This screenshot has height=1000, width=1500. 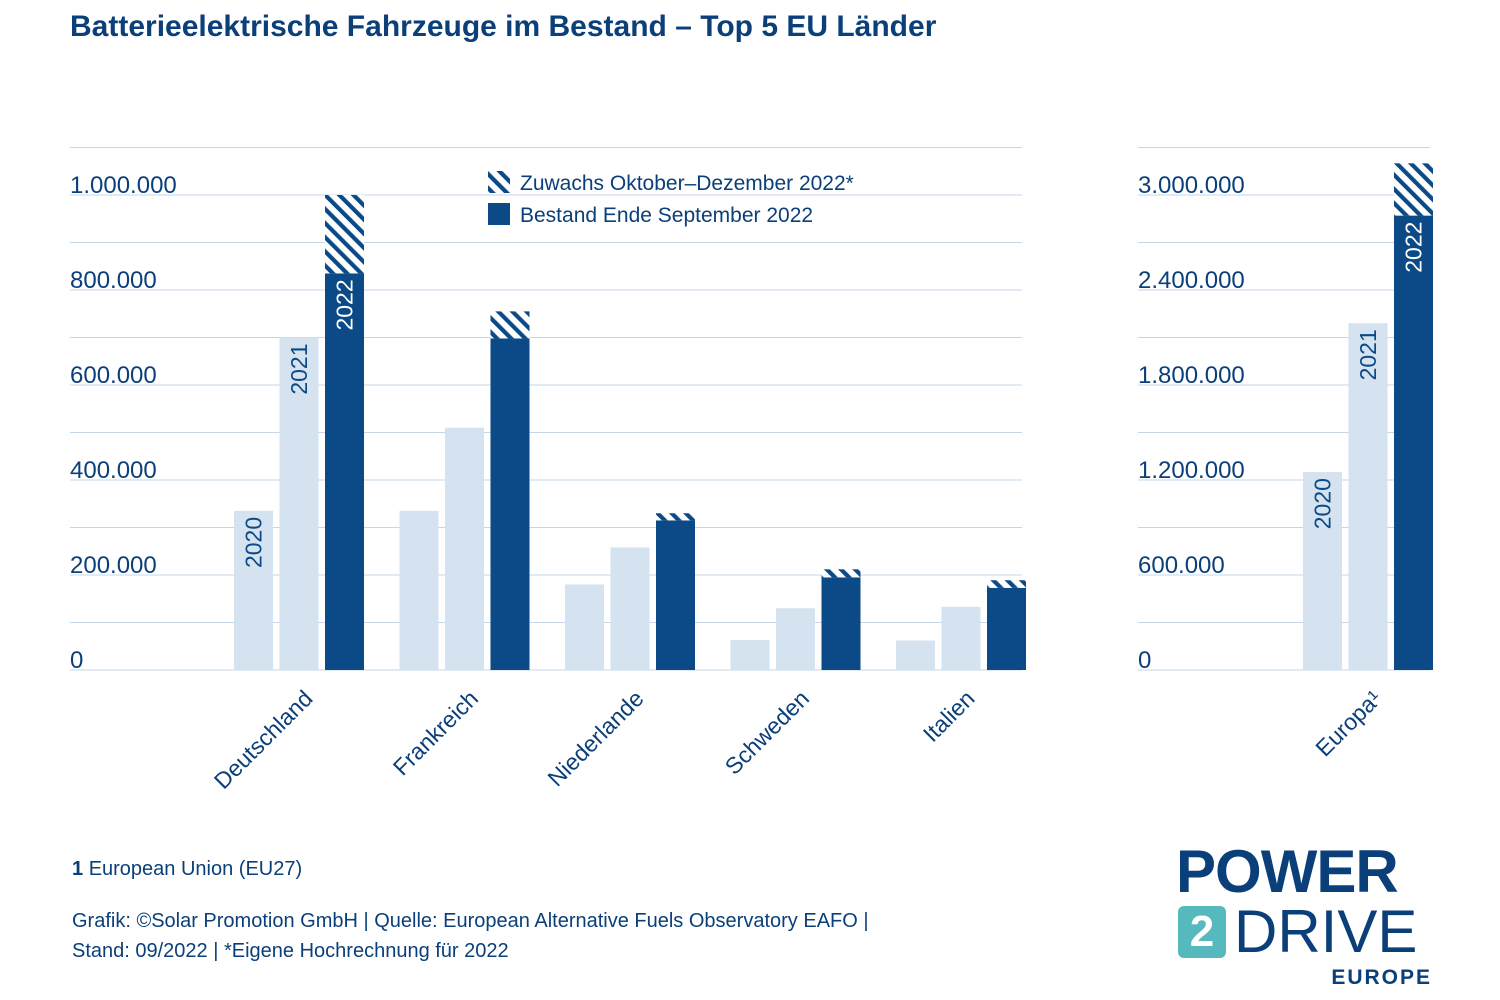 I want to click on legend-swatch-zuwachs, so click(x=499, y=182).